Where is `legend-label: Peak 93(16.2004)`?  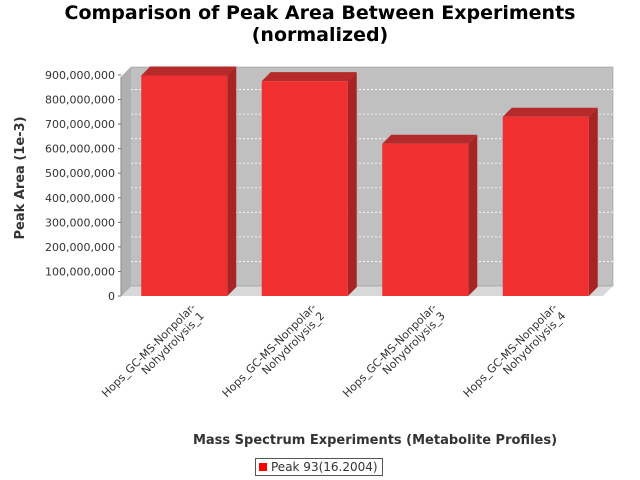
legend-label: Peak 93(16.2004) is located at coordinates (324, 467).